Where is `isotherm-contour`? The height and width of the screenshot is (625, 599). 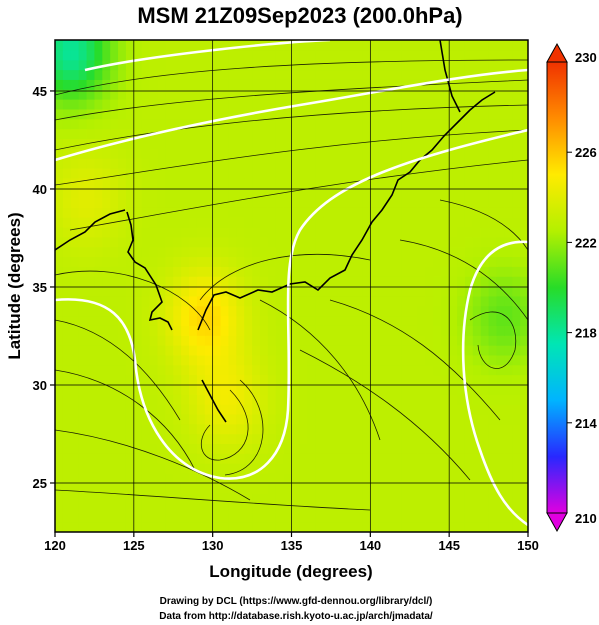 isotherm-contour is located at coordinates (494, 383).